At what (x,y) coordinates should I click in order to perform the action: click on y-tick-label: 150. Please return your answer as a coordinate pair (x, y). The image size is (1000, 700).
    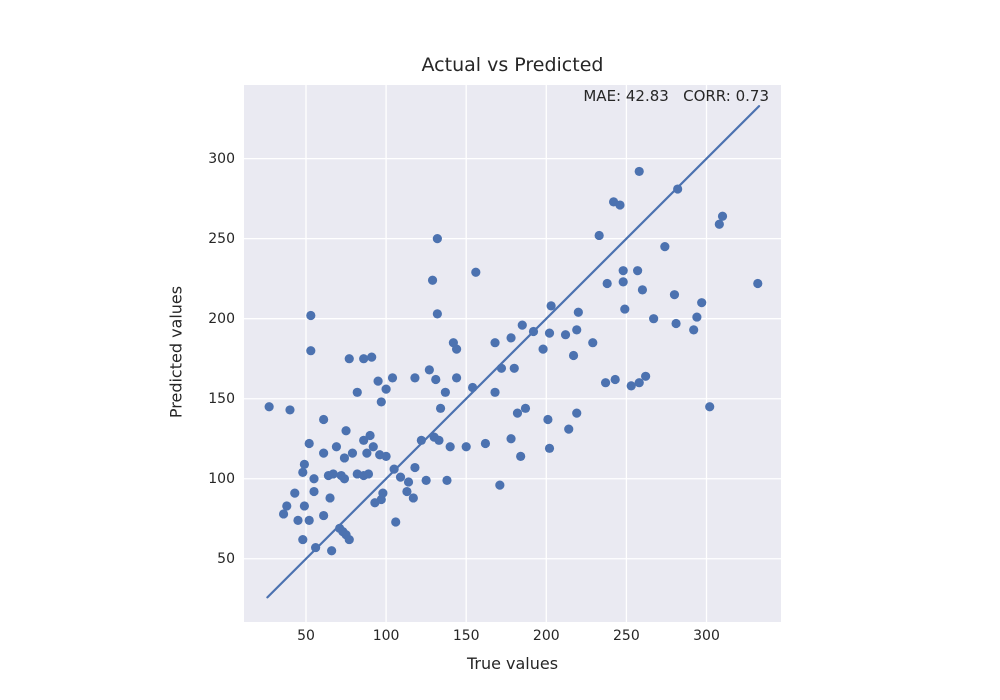
    Looking at the image, I should click on (221, 398).